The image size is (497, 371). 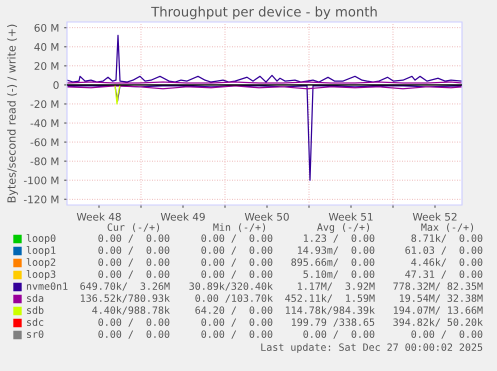 I want to click on y-tick-label: -40 M, so click(x=44, y=123).